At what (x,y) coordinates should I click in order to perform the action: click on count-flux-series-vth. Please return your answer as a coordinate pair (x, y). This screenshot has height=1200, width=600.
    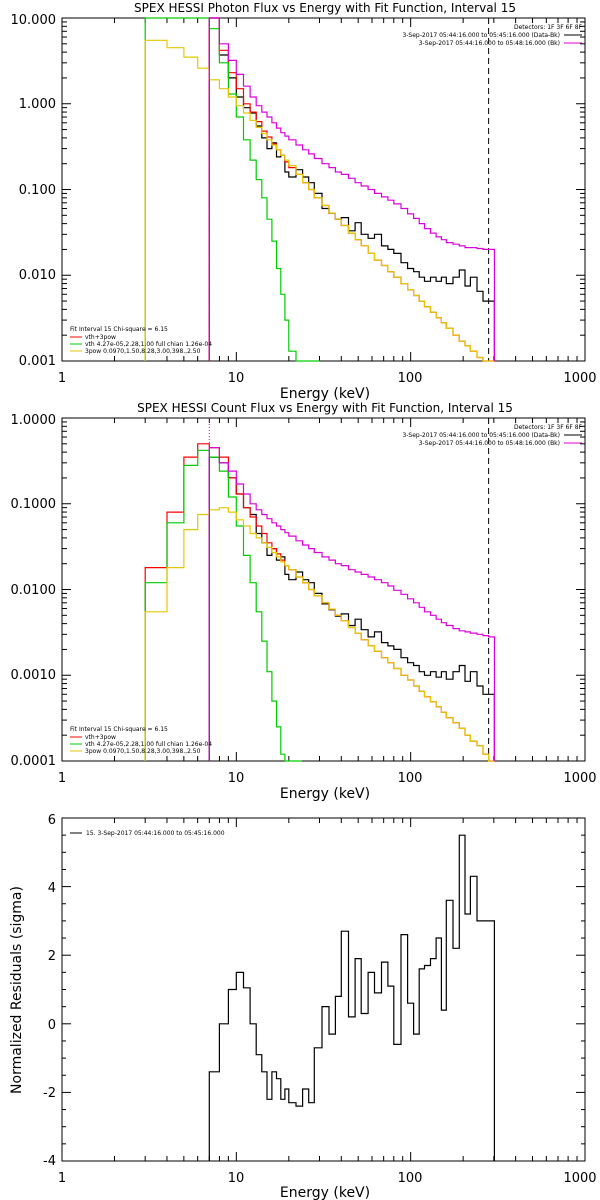
    Looking at the image, I should click on (223, 605).